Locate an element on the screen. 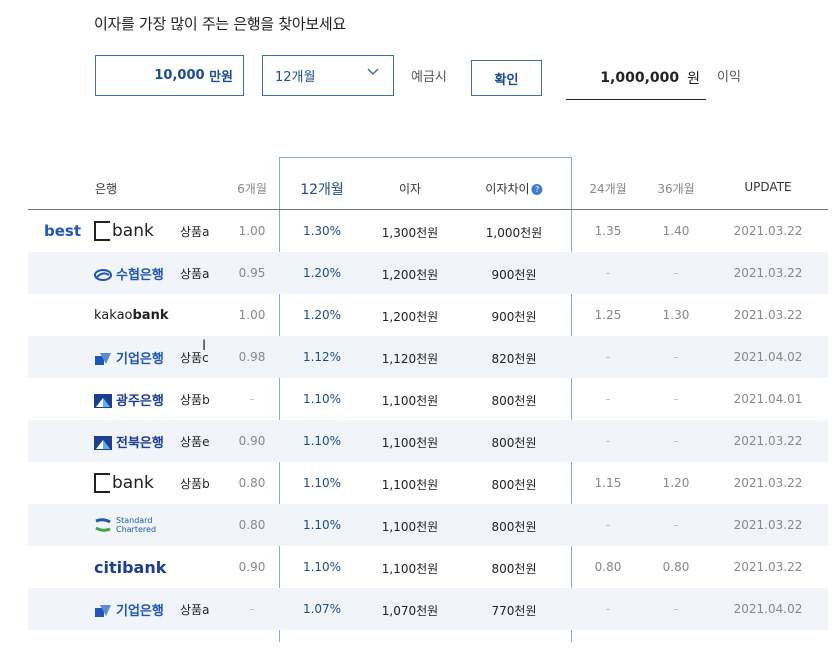 Image resolution: width=840 pixels, height=658 pixels. rate-36m: 1.30 is located at coordinates (676, 315).